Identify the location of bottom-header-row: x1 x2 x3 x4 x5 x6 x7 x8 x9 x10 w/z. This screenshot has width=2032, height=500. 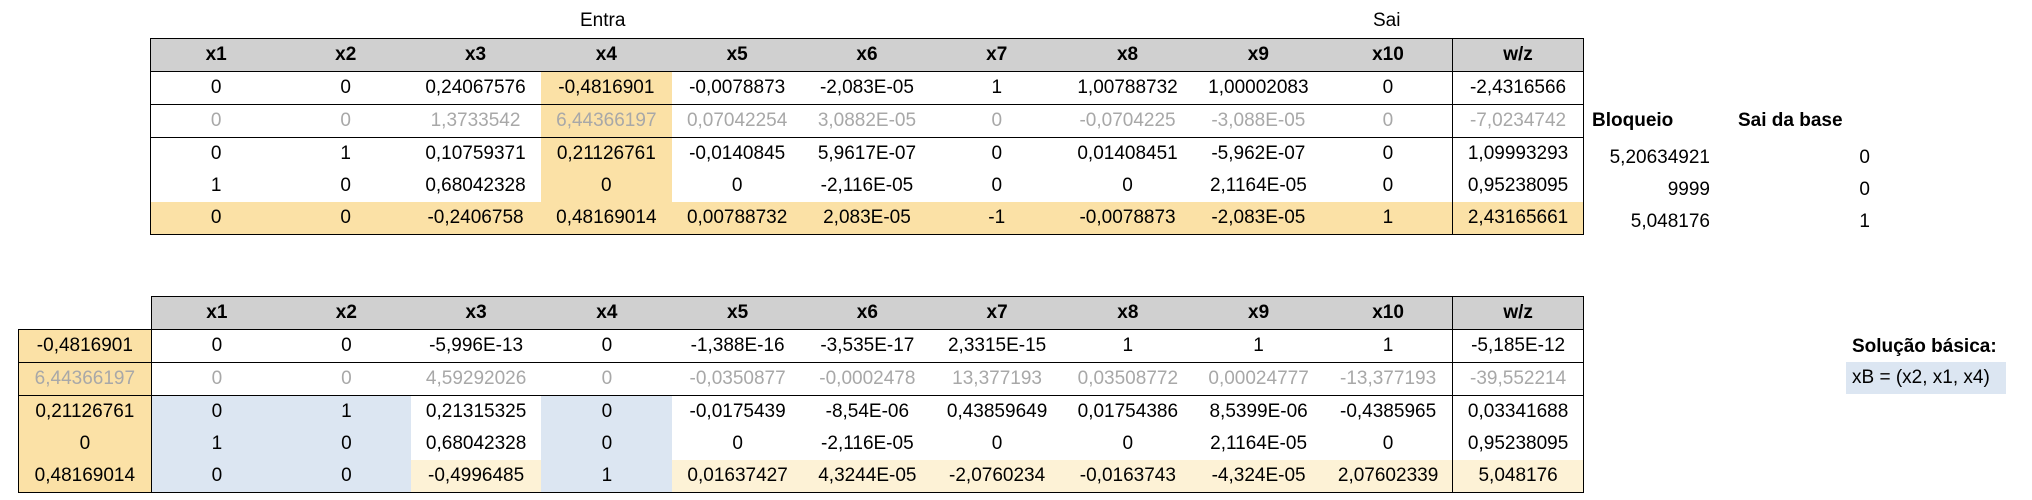
(801, 313).